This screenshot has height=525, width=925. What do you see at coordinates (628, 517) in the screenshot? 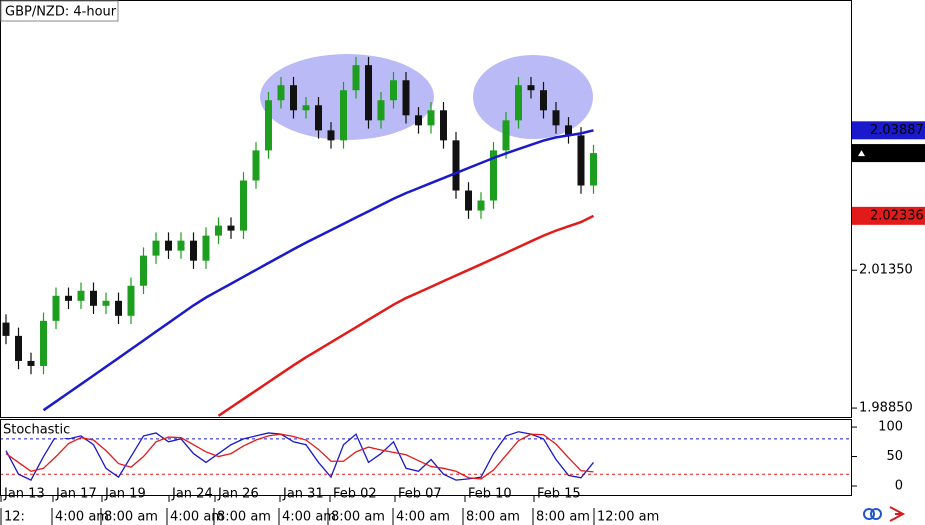
I see `x-time-label: 12:00 am` at bounding box center [628, 517].